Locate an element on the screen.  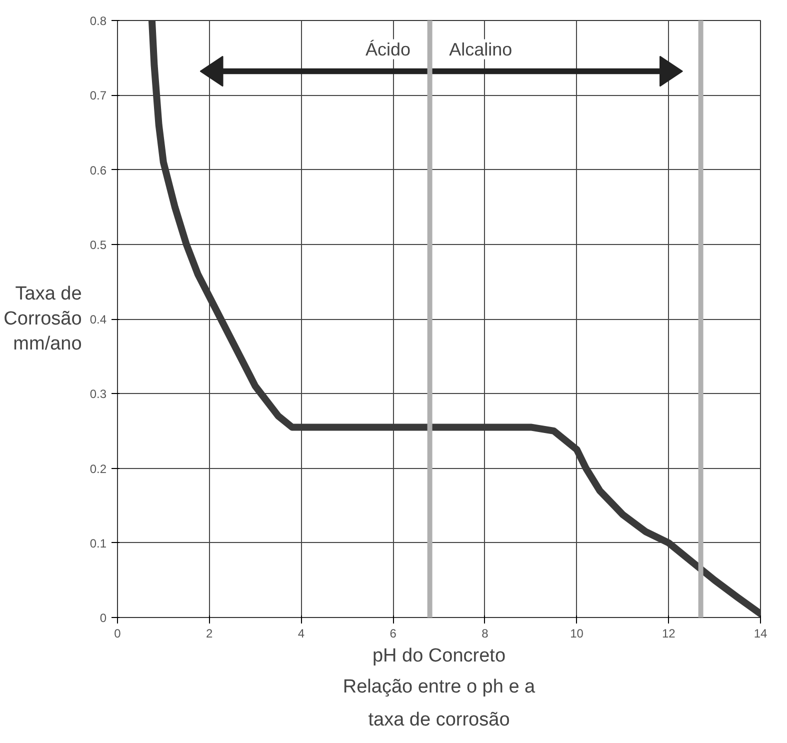
y-tick-label: 0.6 is located at coordinates (98, 170).